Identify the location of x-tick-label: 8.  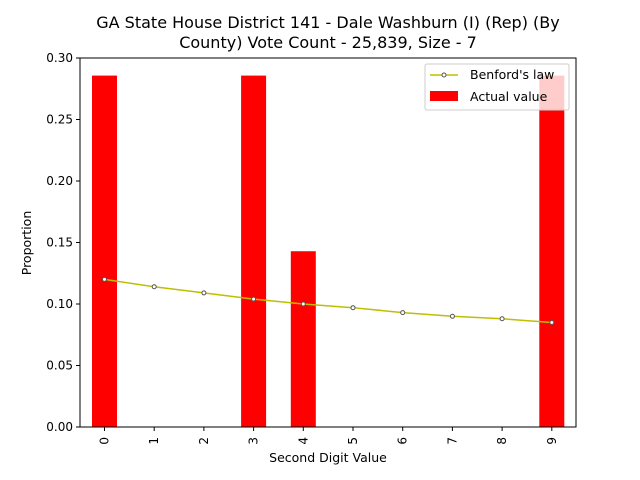
(502, 441).